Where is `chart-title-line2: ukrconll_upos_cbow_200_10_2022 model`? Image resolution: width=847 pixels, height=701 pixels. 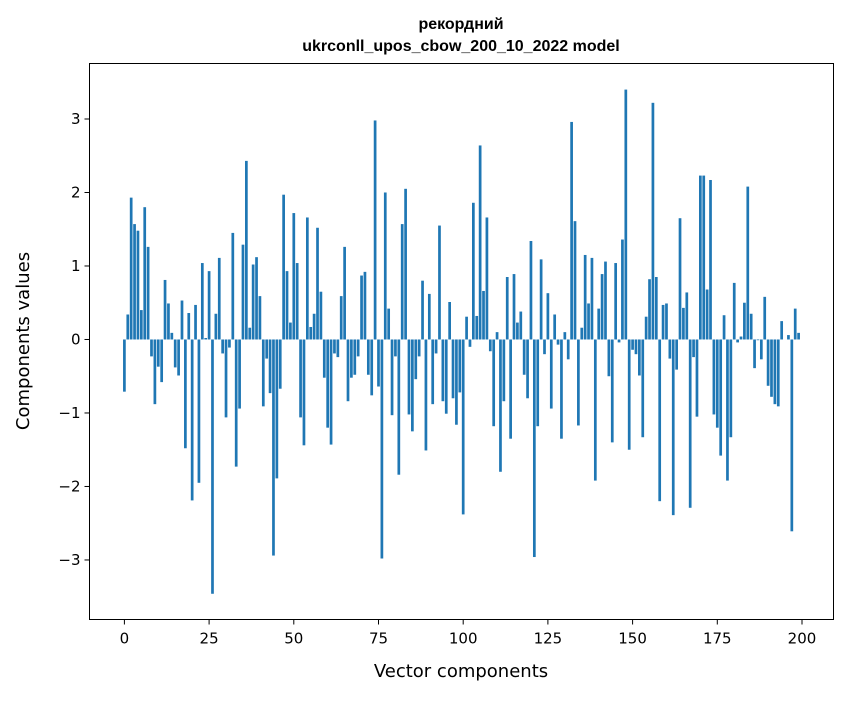
chart-title-line2: ukrconll_upos_cbow_200_10_2022 model is located at coordinates (460, 46).